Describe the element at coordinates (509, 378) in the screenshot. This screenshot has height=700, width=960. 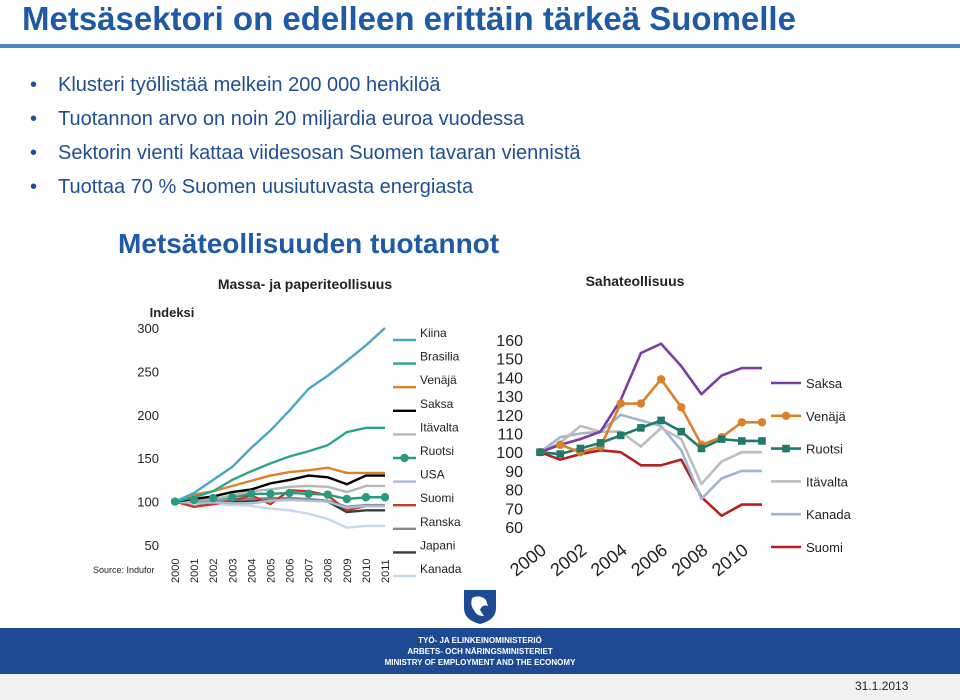
I see `chart2-ytick-label: 140` at that location.